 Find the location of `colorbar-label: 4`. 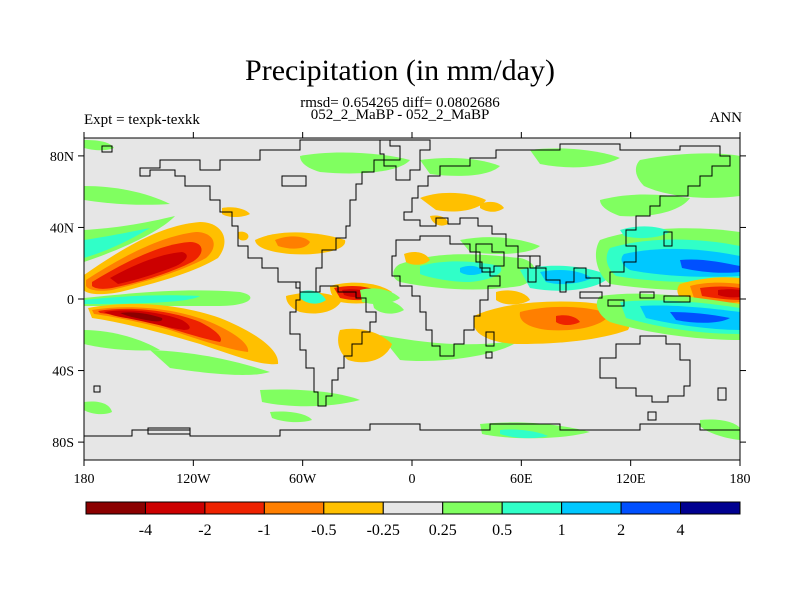

colorbar-label: 4 is located at coordinates (681, 530).